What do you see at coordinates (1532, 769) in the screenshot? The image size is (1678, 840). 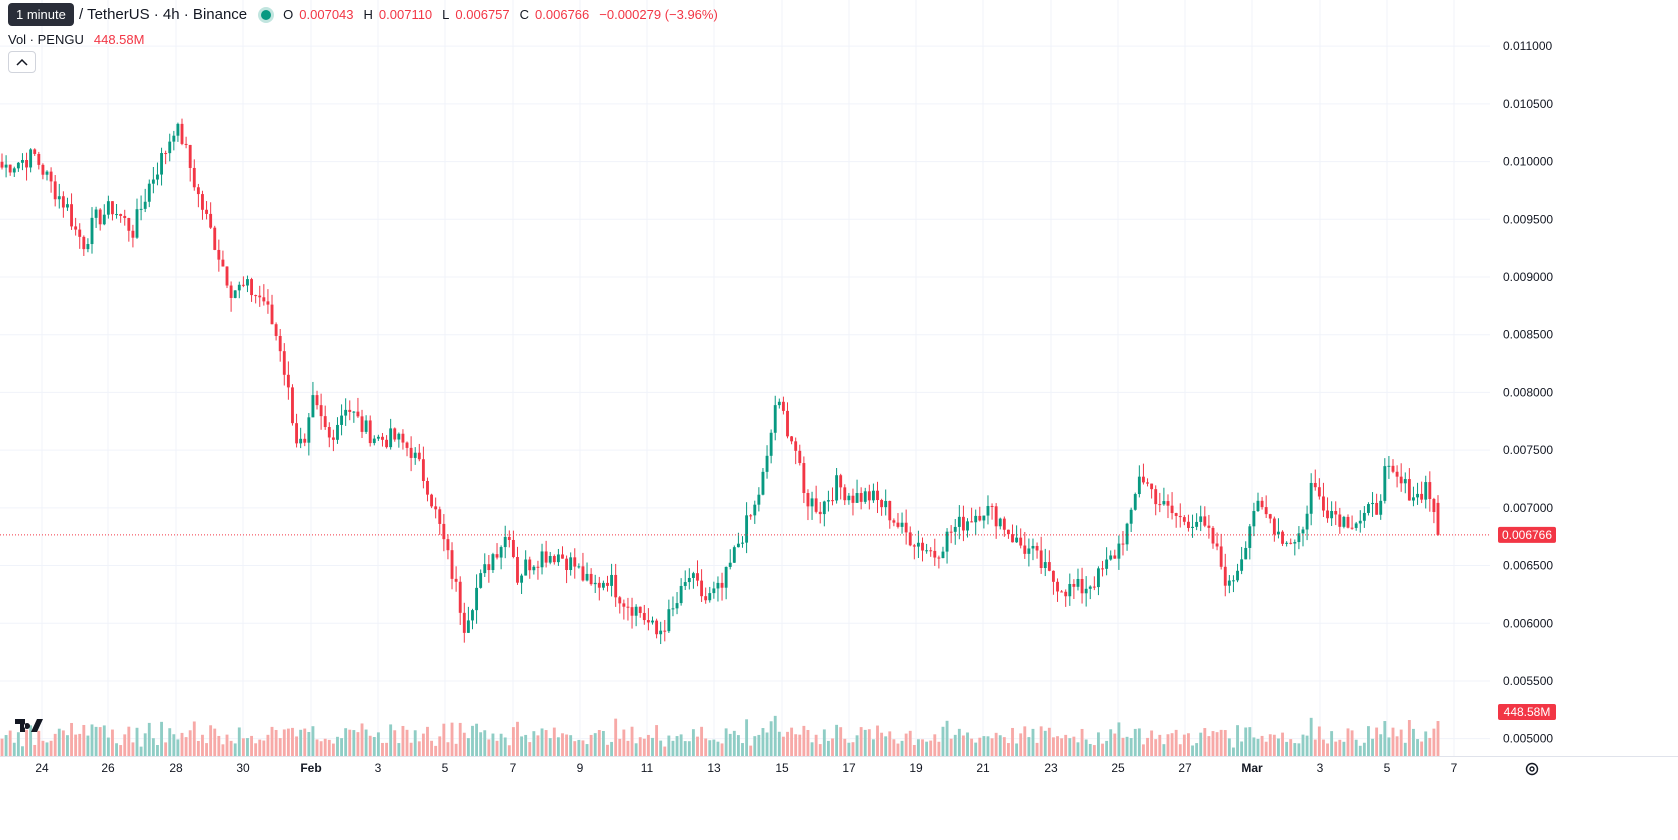 I see `settings-icon` at bounding box center [1532, 769].